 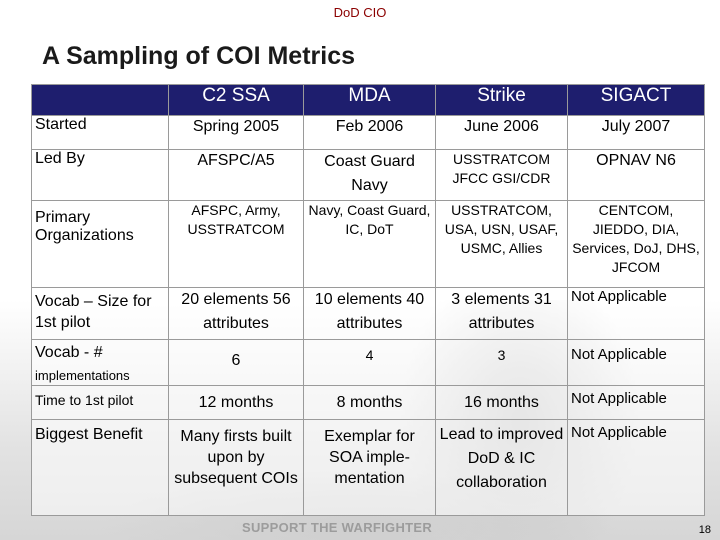 What do you see at coordinates (199, 56) in the screenshot?
I see `page-title: A Sampling of COI Metrics` at bounding box center [199, 56].